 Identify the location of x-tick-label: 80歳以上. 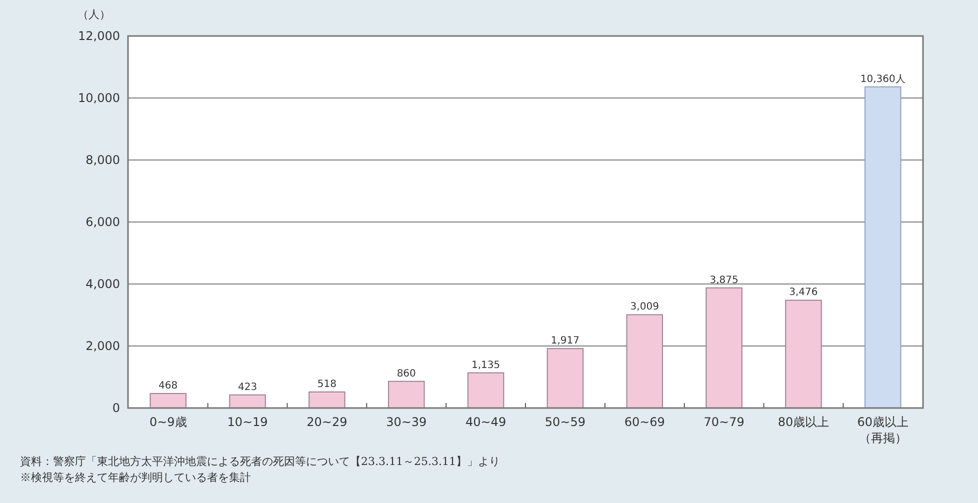
(804, 422).